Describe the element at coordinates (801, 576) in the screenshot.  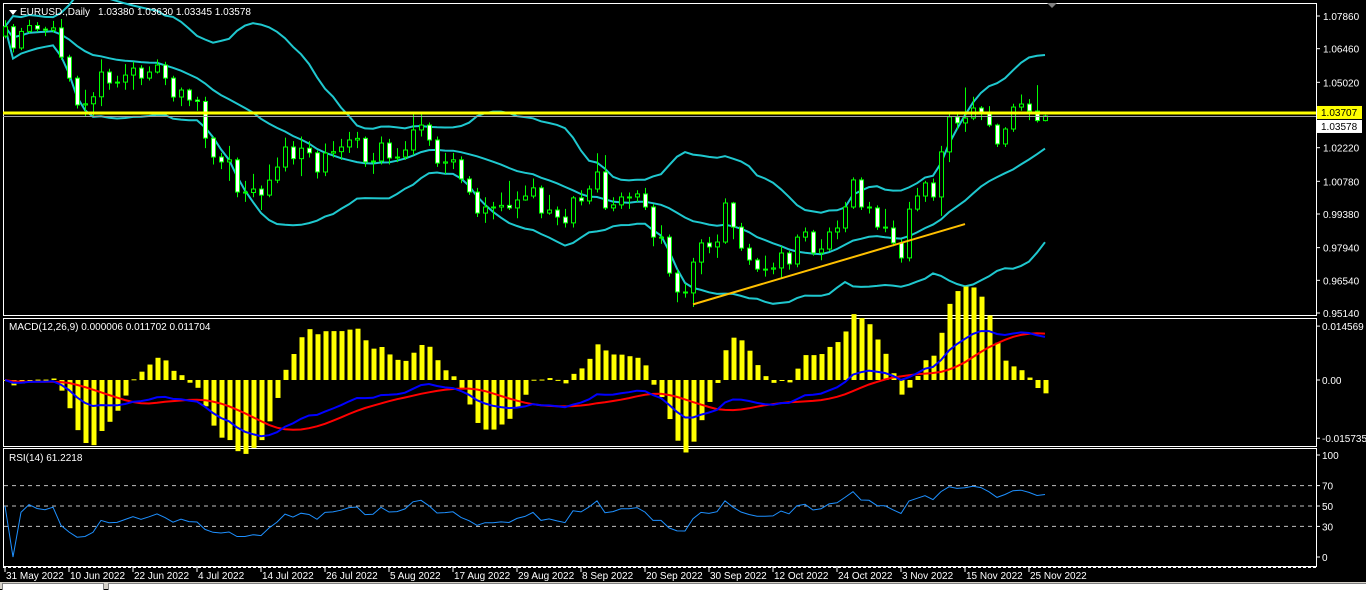
I see `time-axis-label: 12 Oct 2022` at that location.